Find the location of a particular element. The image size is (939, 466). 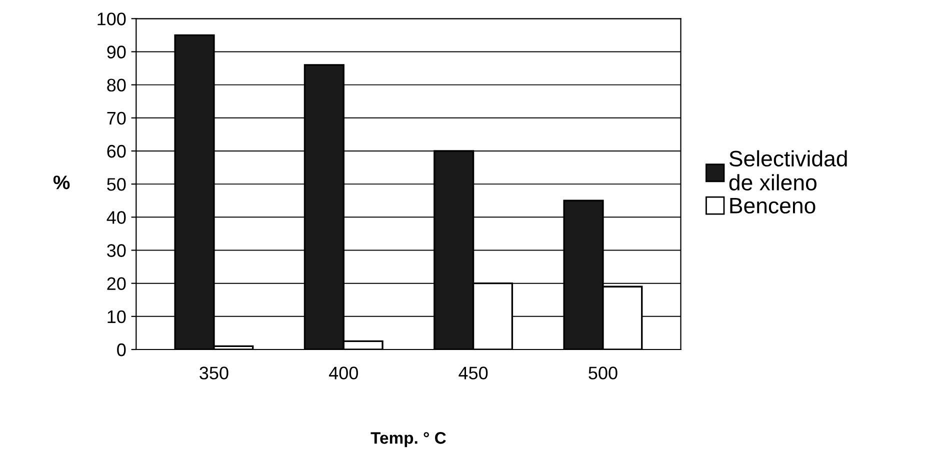

y-tick-label: 30 is located at coordinates (116, 250).